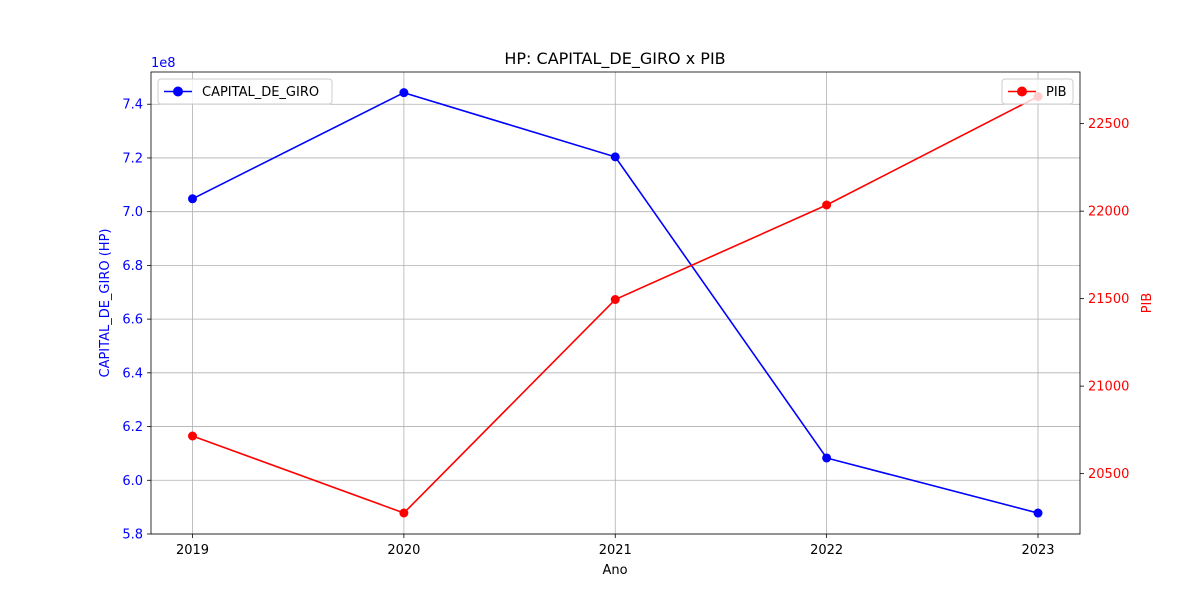 The height and width of the screenshot is (600, 1200). Describe the element at coordinates (132, 320) in the screenshot. I see `y-left-tick-label: 6.6` at that location.